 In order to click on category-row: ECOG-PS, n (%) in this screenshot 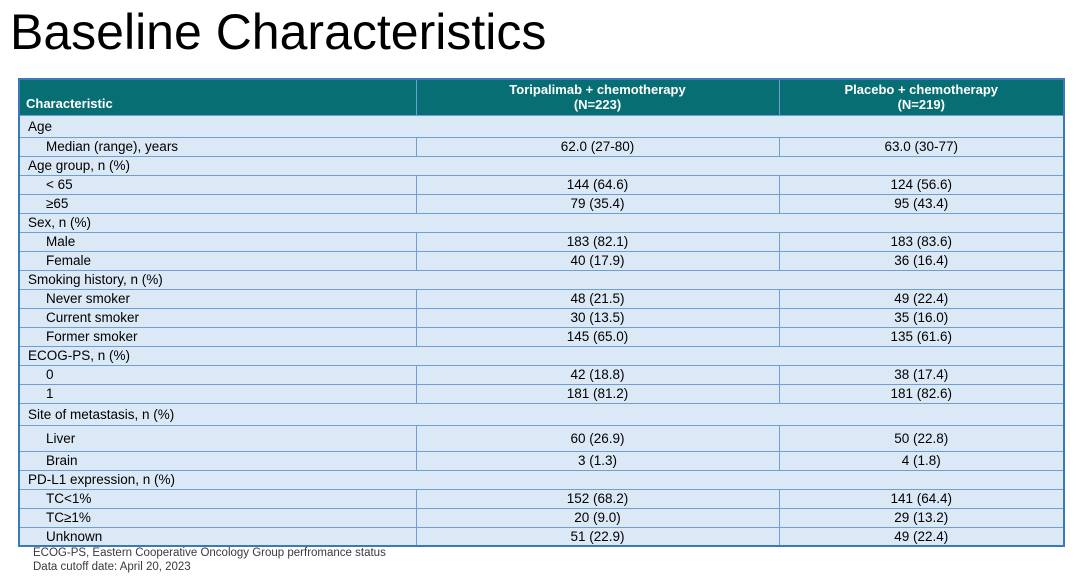, I will do `click(541, 355)`.